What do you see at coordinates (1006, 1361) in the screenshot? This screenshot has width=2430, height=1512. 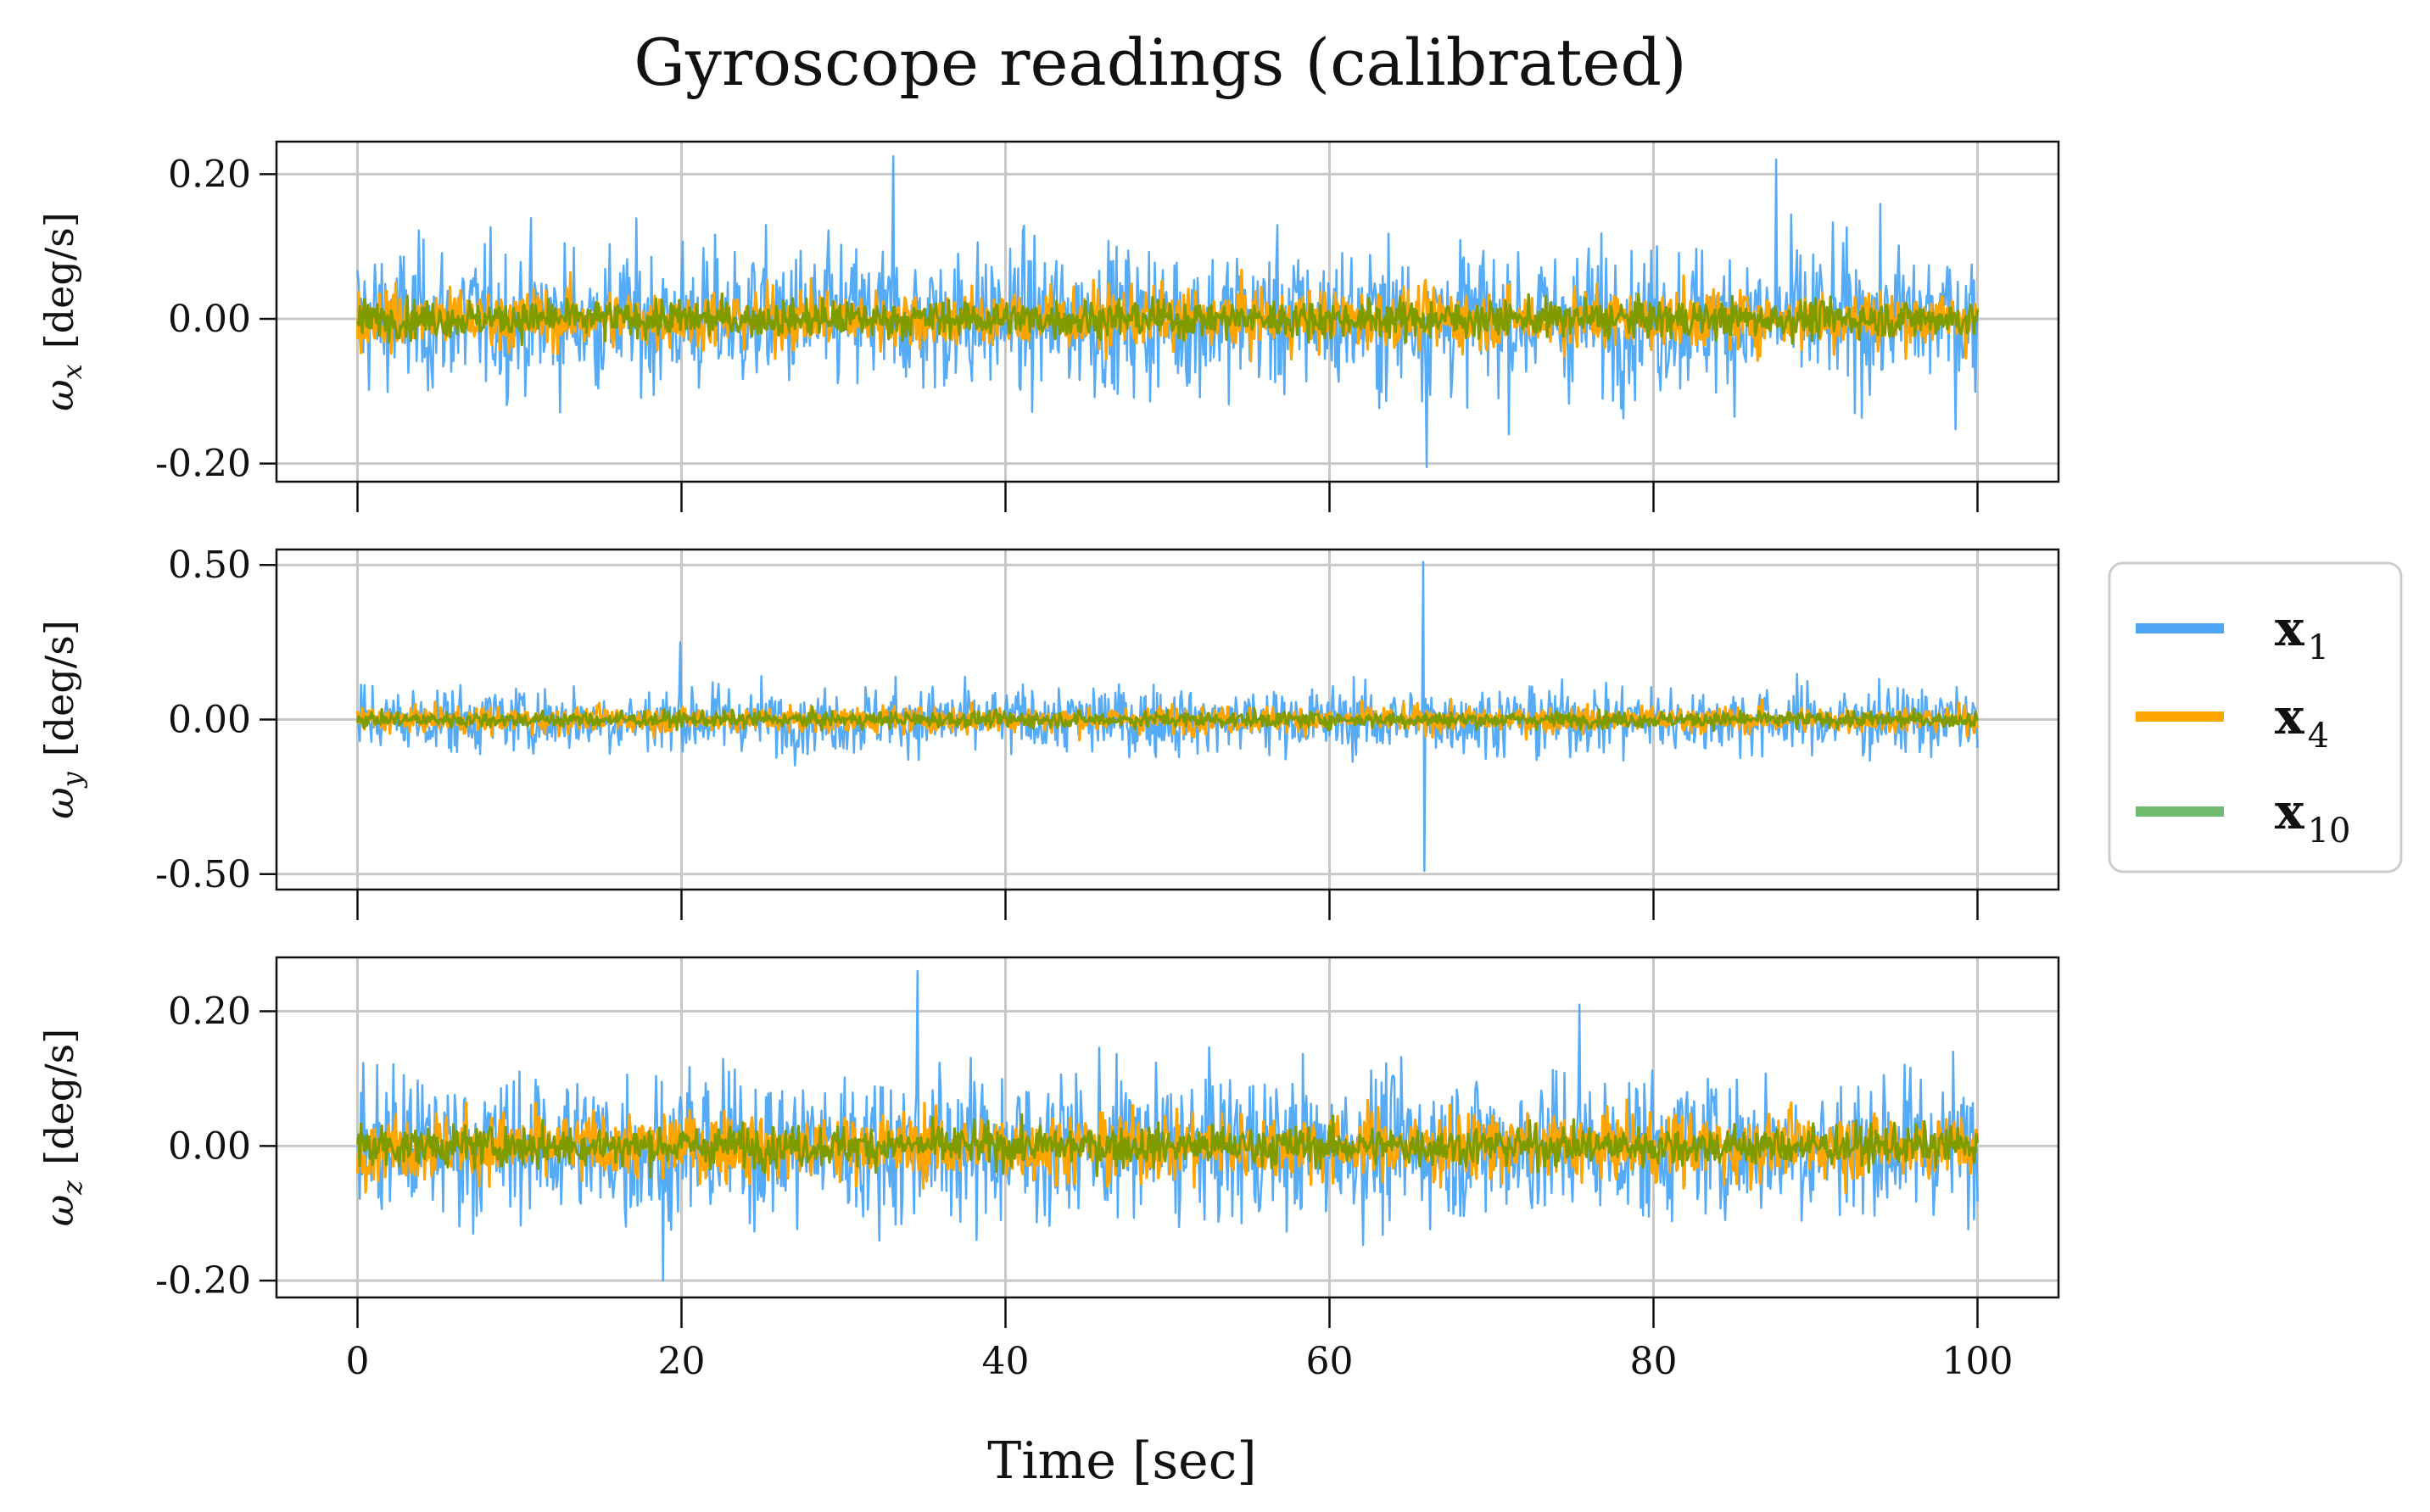 I see `x-tick-label: 40` at bounding box center [1006, 1361].